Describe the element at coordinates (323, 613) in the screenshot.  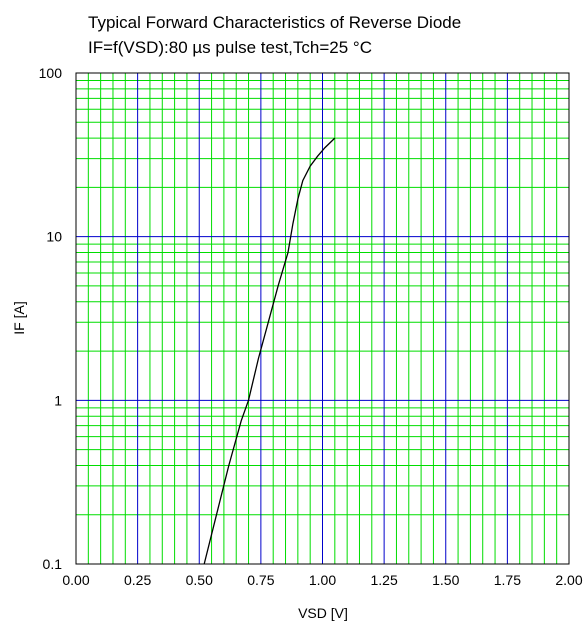
I see `x-axis-label: VSD [V]` at that location.